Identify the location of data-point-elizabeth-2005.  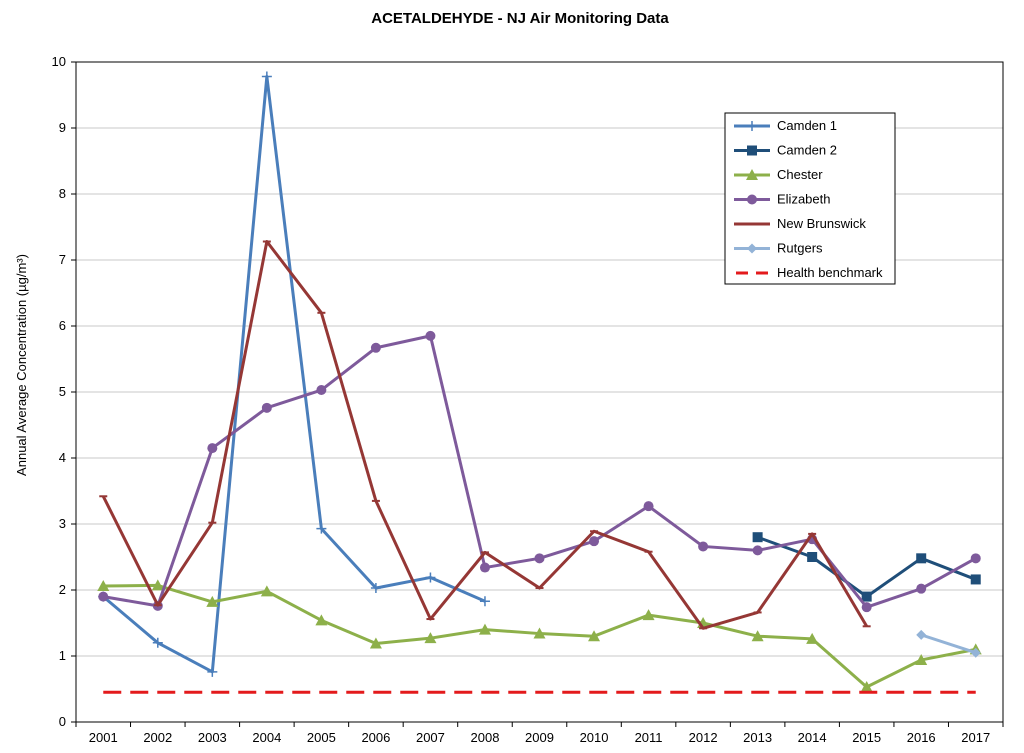
(321, 390).